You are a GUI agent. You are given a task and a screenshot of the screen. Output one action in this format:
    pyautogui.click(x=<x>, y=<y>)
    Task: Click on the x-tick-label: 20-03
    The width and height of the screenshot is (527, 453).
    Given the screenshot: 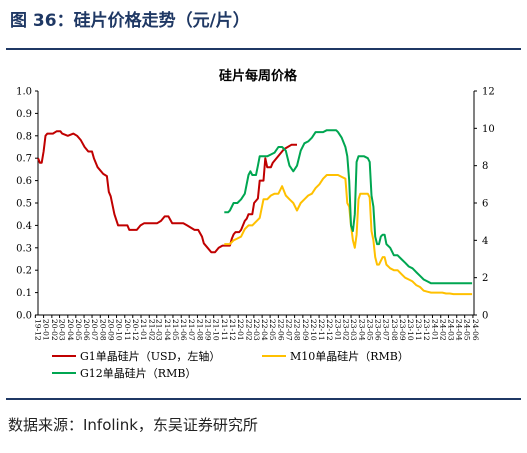 What is the action you would take?
    pyautogui.click(x=62, y=330)
    